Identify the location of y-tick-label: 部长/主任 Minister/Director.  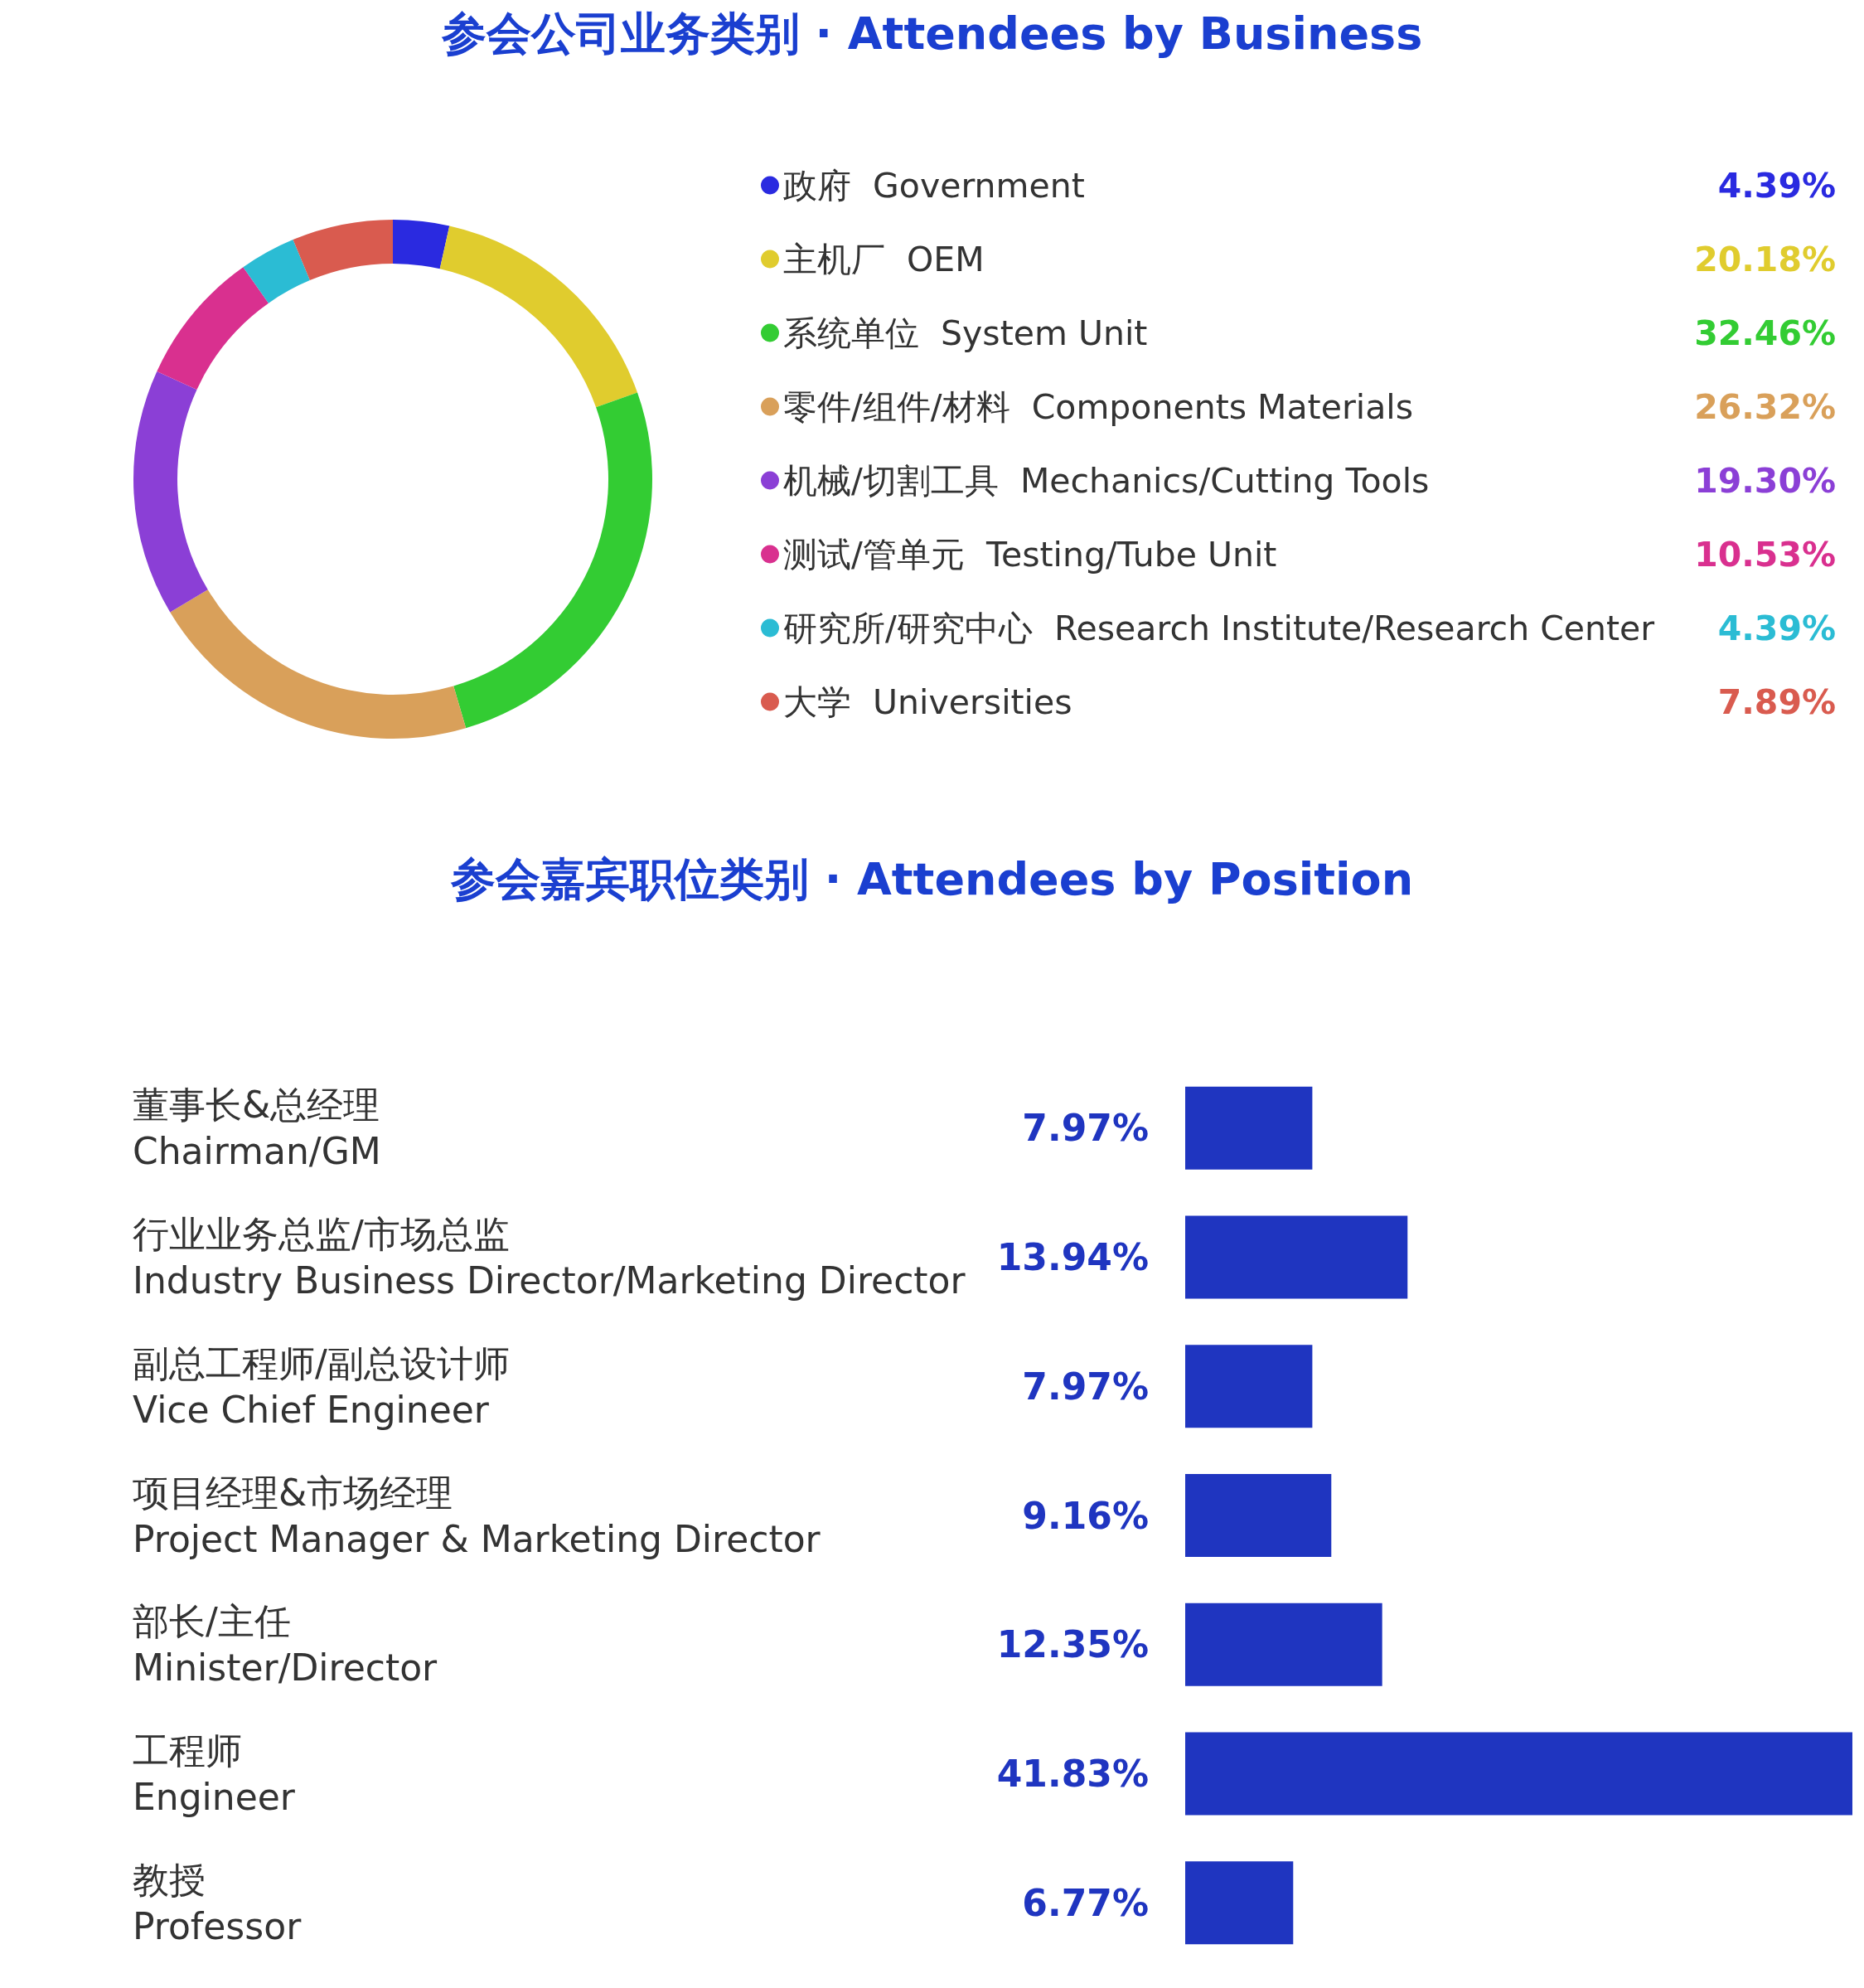
(285, 1645).